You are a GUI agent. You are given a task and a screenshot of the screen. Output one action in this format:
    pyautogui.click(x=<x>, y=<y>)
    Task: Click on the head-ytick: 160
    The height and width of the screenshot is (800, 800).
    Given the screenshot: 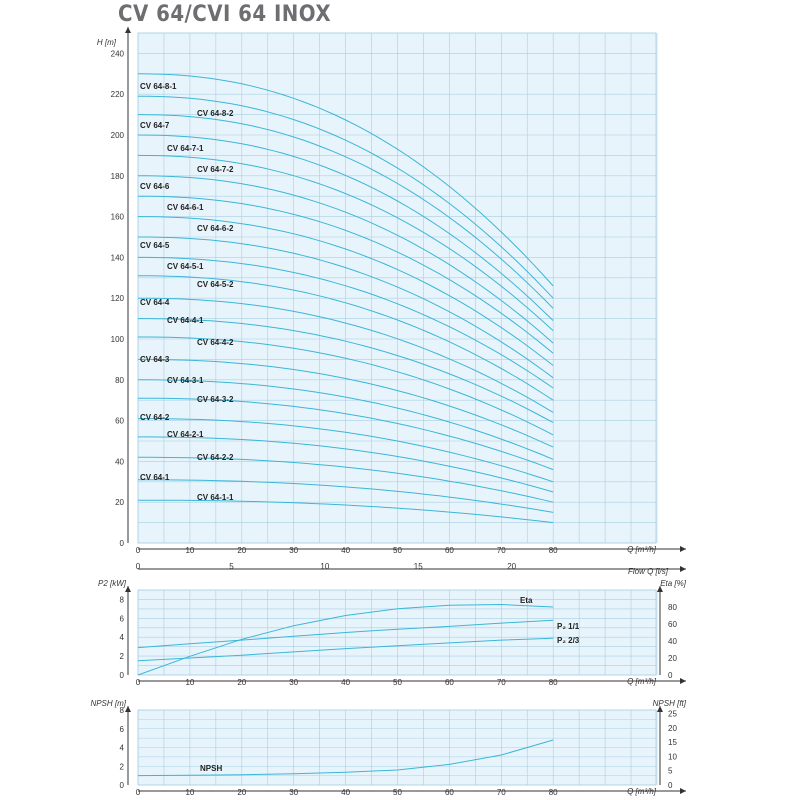 What is the action you would take?
    pyautogui.click(x=118, y=217)
    